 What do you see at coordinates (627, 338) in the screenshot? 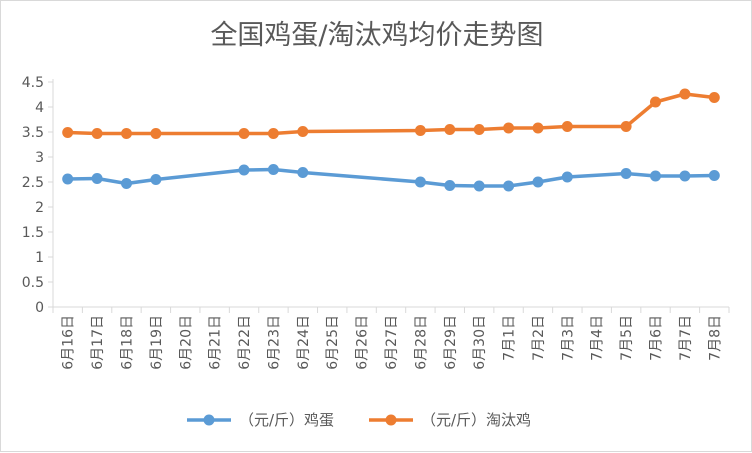
I see `x-tick-label: 7月5日` at bounding box center [627, 338].